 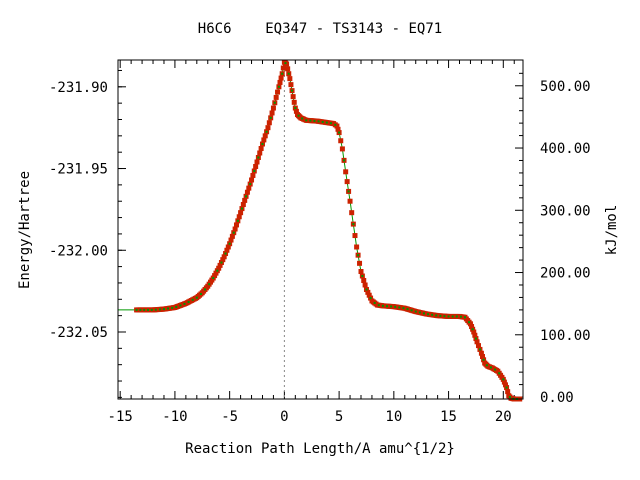 What do you see at coordinates (25, 230) in the screenshot?
I see `y-axis-label: Energy/Hartree` at bounding box center [25, 230].